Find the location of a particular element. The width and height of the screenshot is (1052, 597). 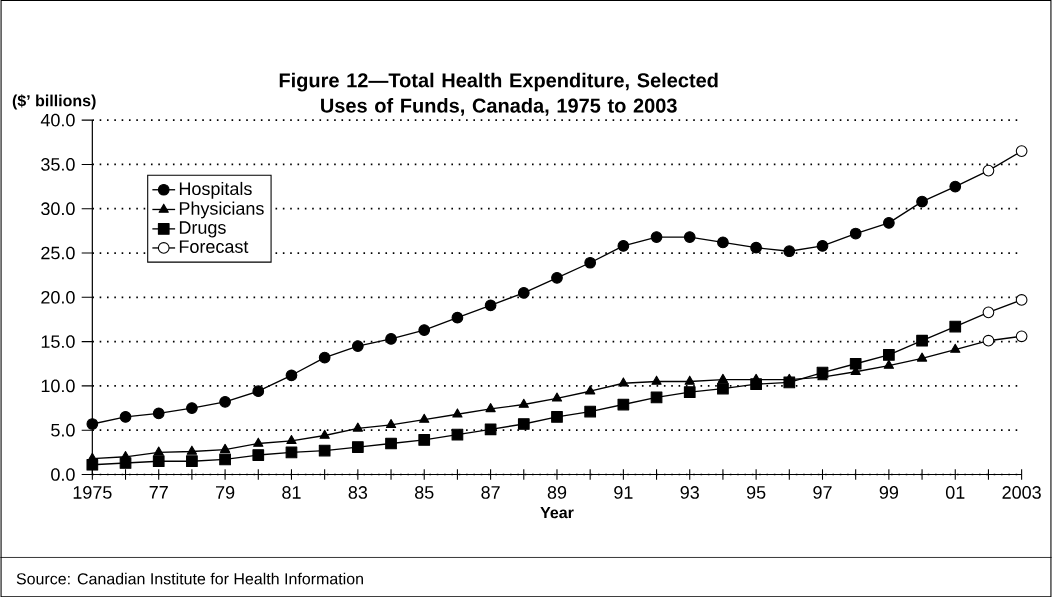

y-tick-label: 20.0 is located at coordinates (58, 297).